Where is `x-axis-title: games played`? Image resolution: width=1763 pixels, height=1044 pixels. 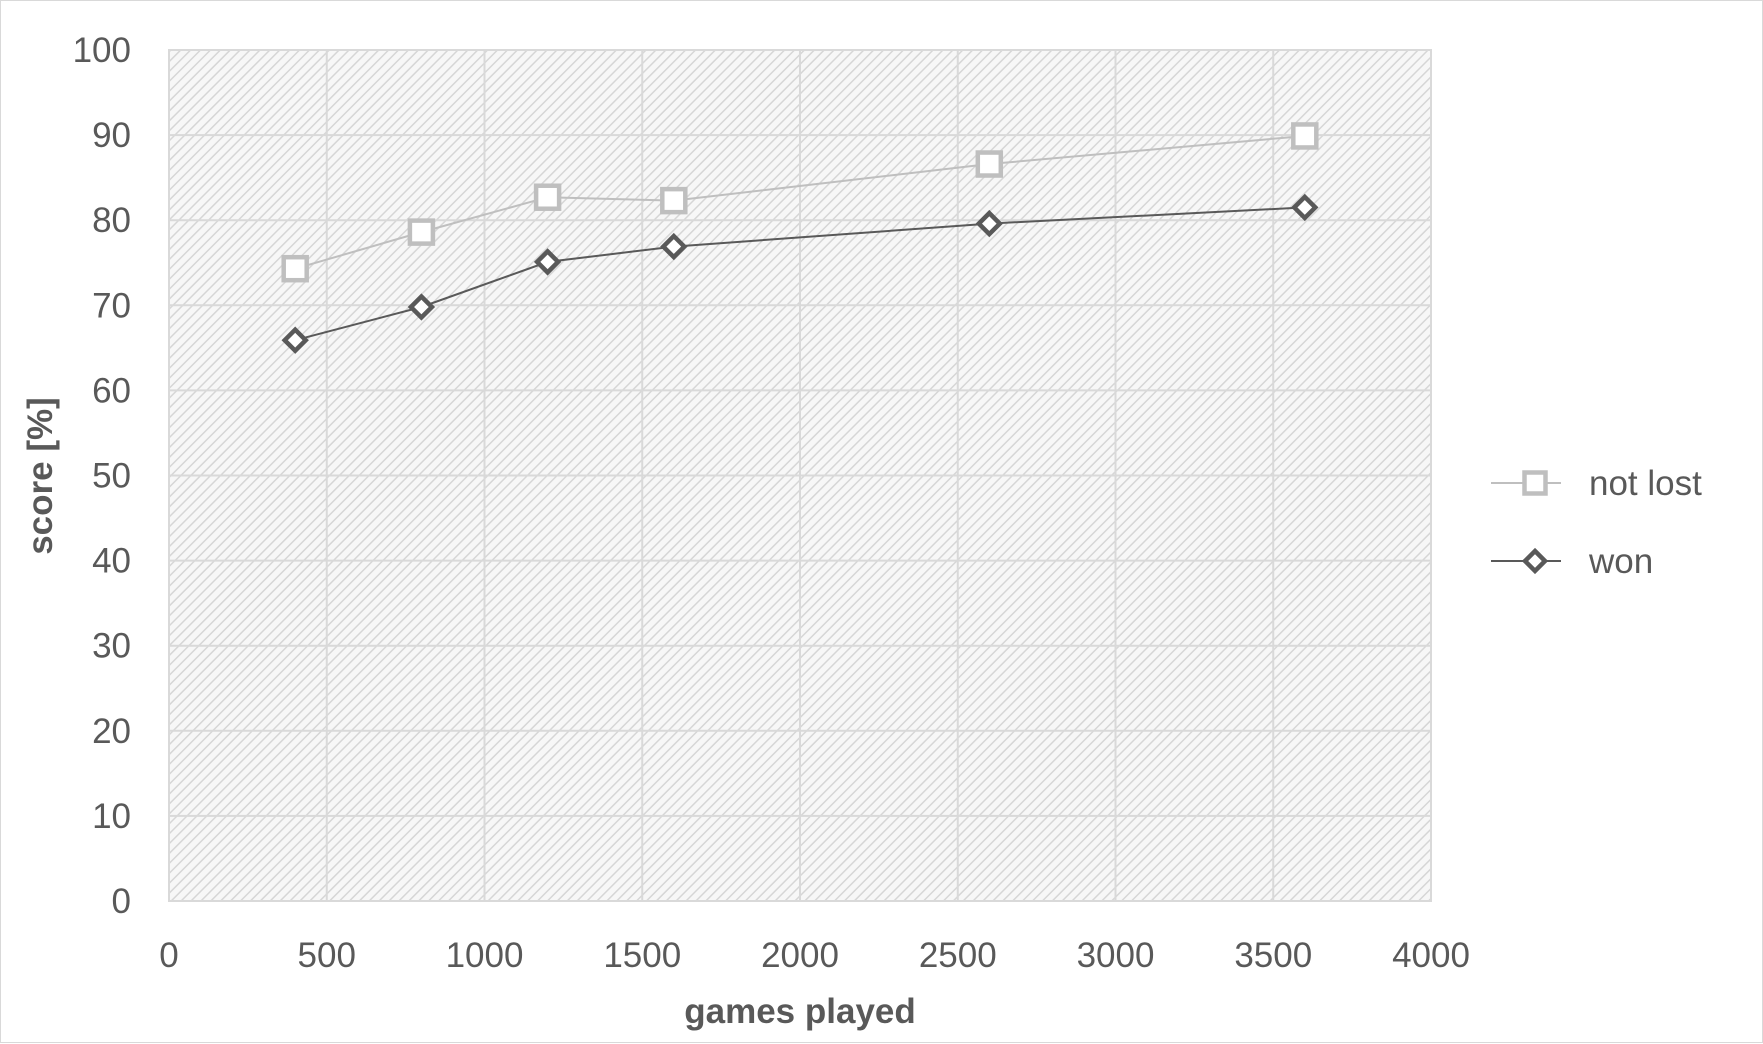 x-axis-title: games played is located at coordinates (800, 1011).